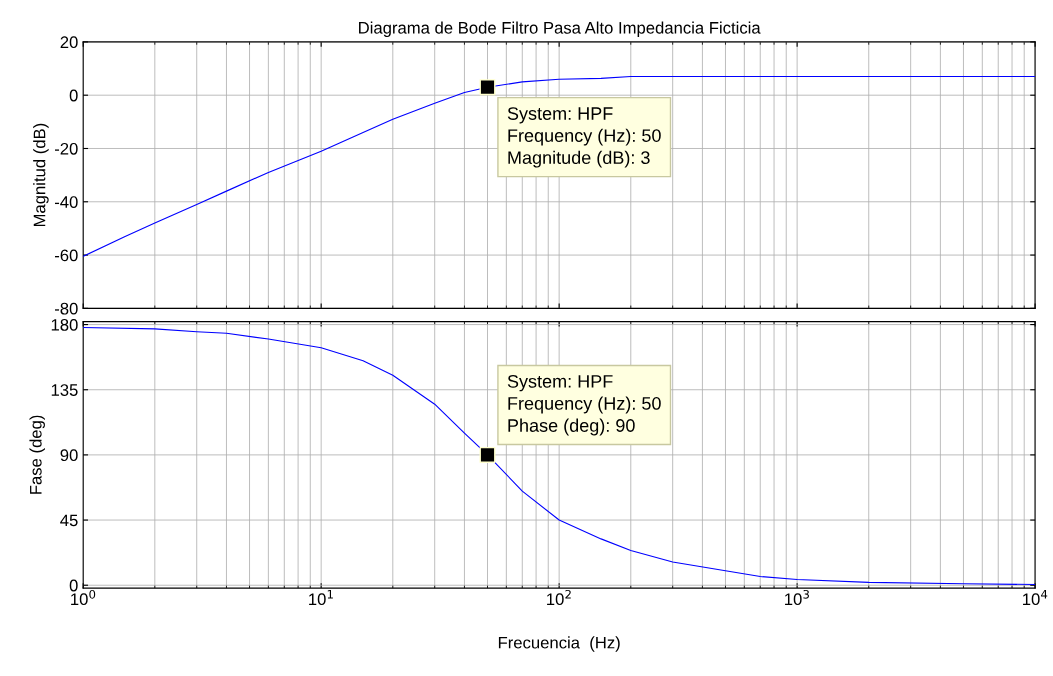  What do you see at coordinates (560, 29) in the screenshot?
I see `chart-title: Diagrama de Bode Filtro Pasa Alto Impedancia Ficticia` at bounding box center [560, 29].